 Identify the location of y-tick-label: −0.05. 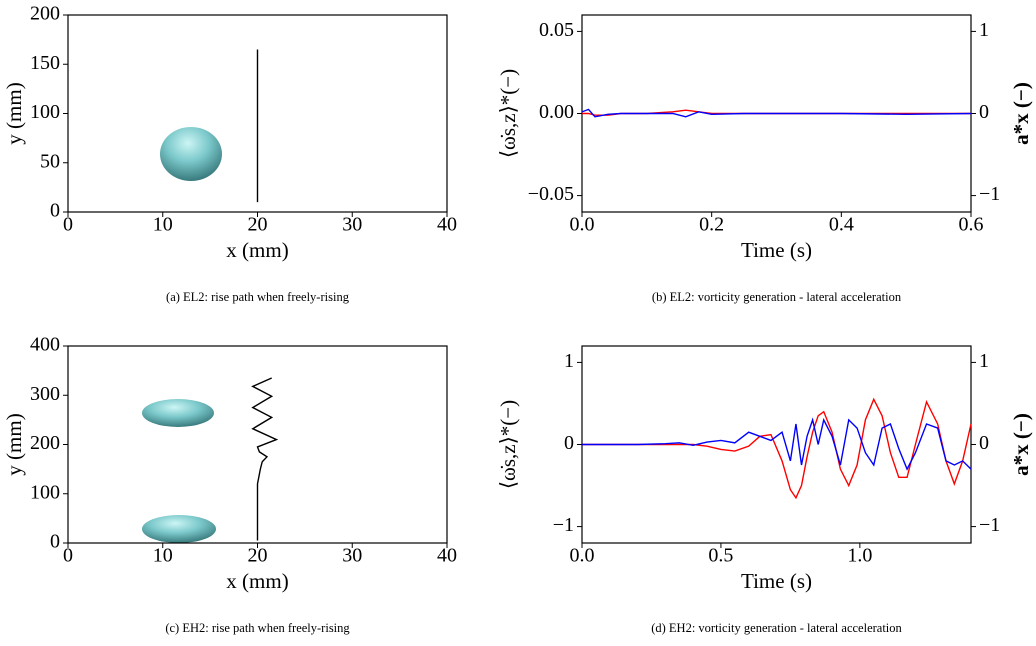
(551, 194).